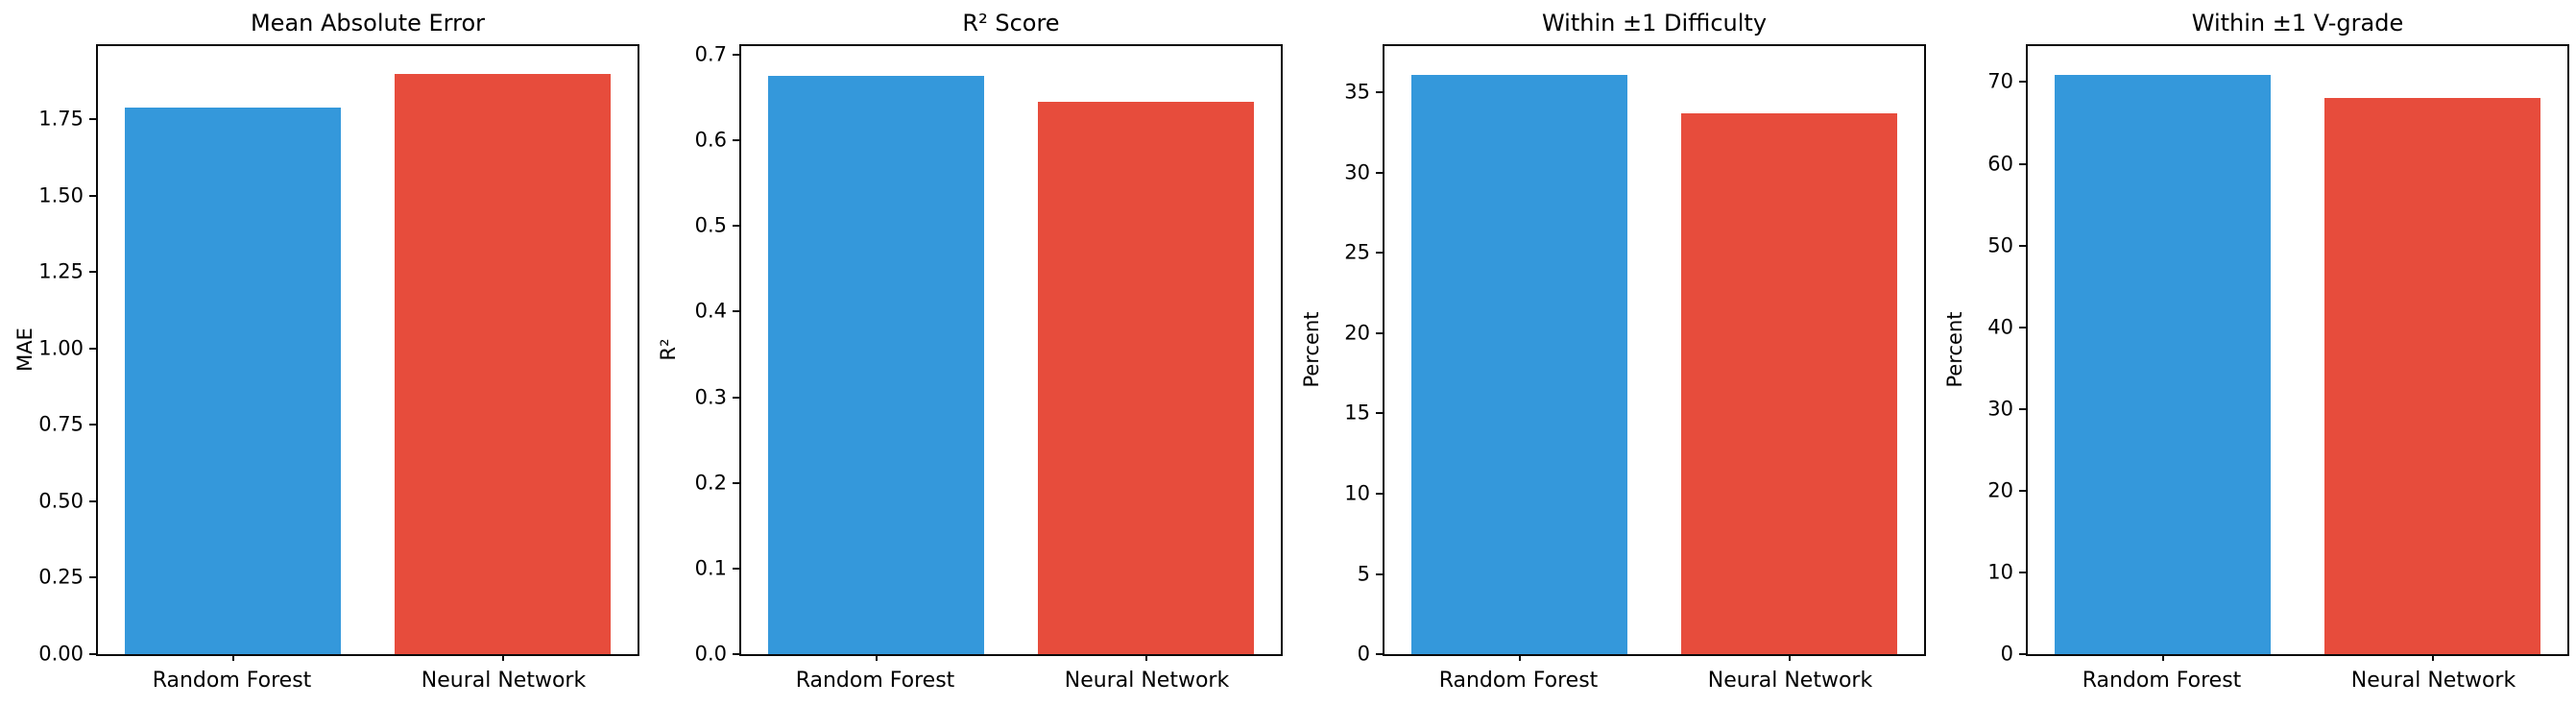  I want to click on y-tick-label: 15, so click(1357, 413).